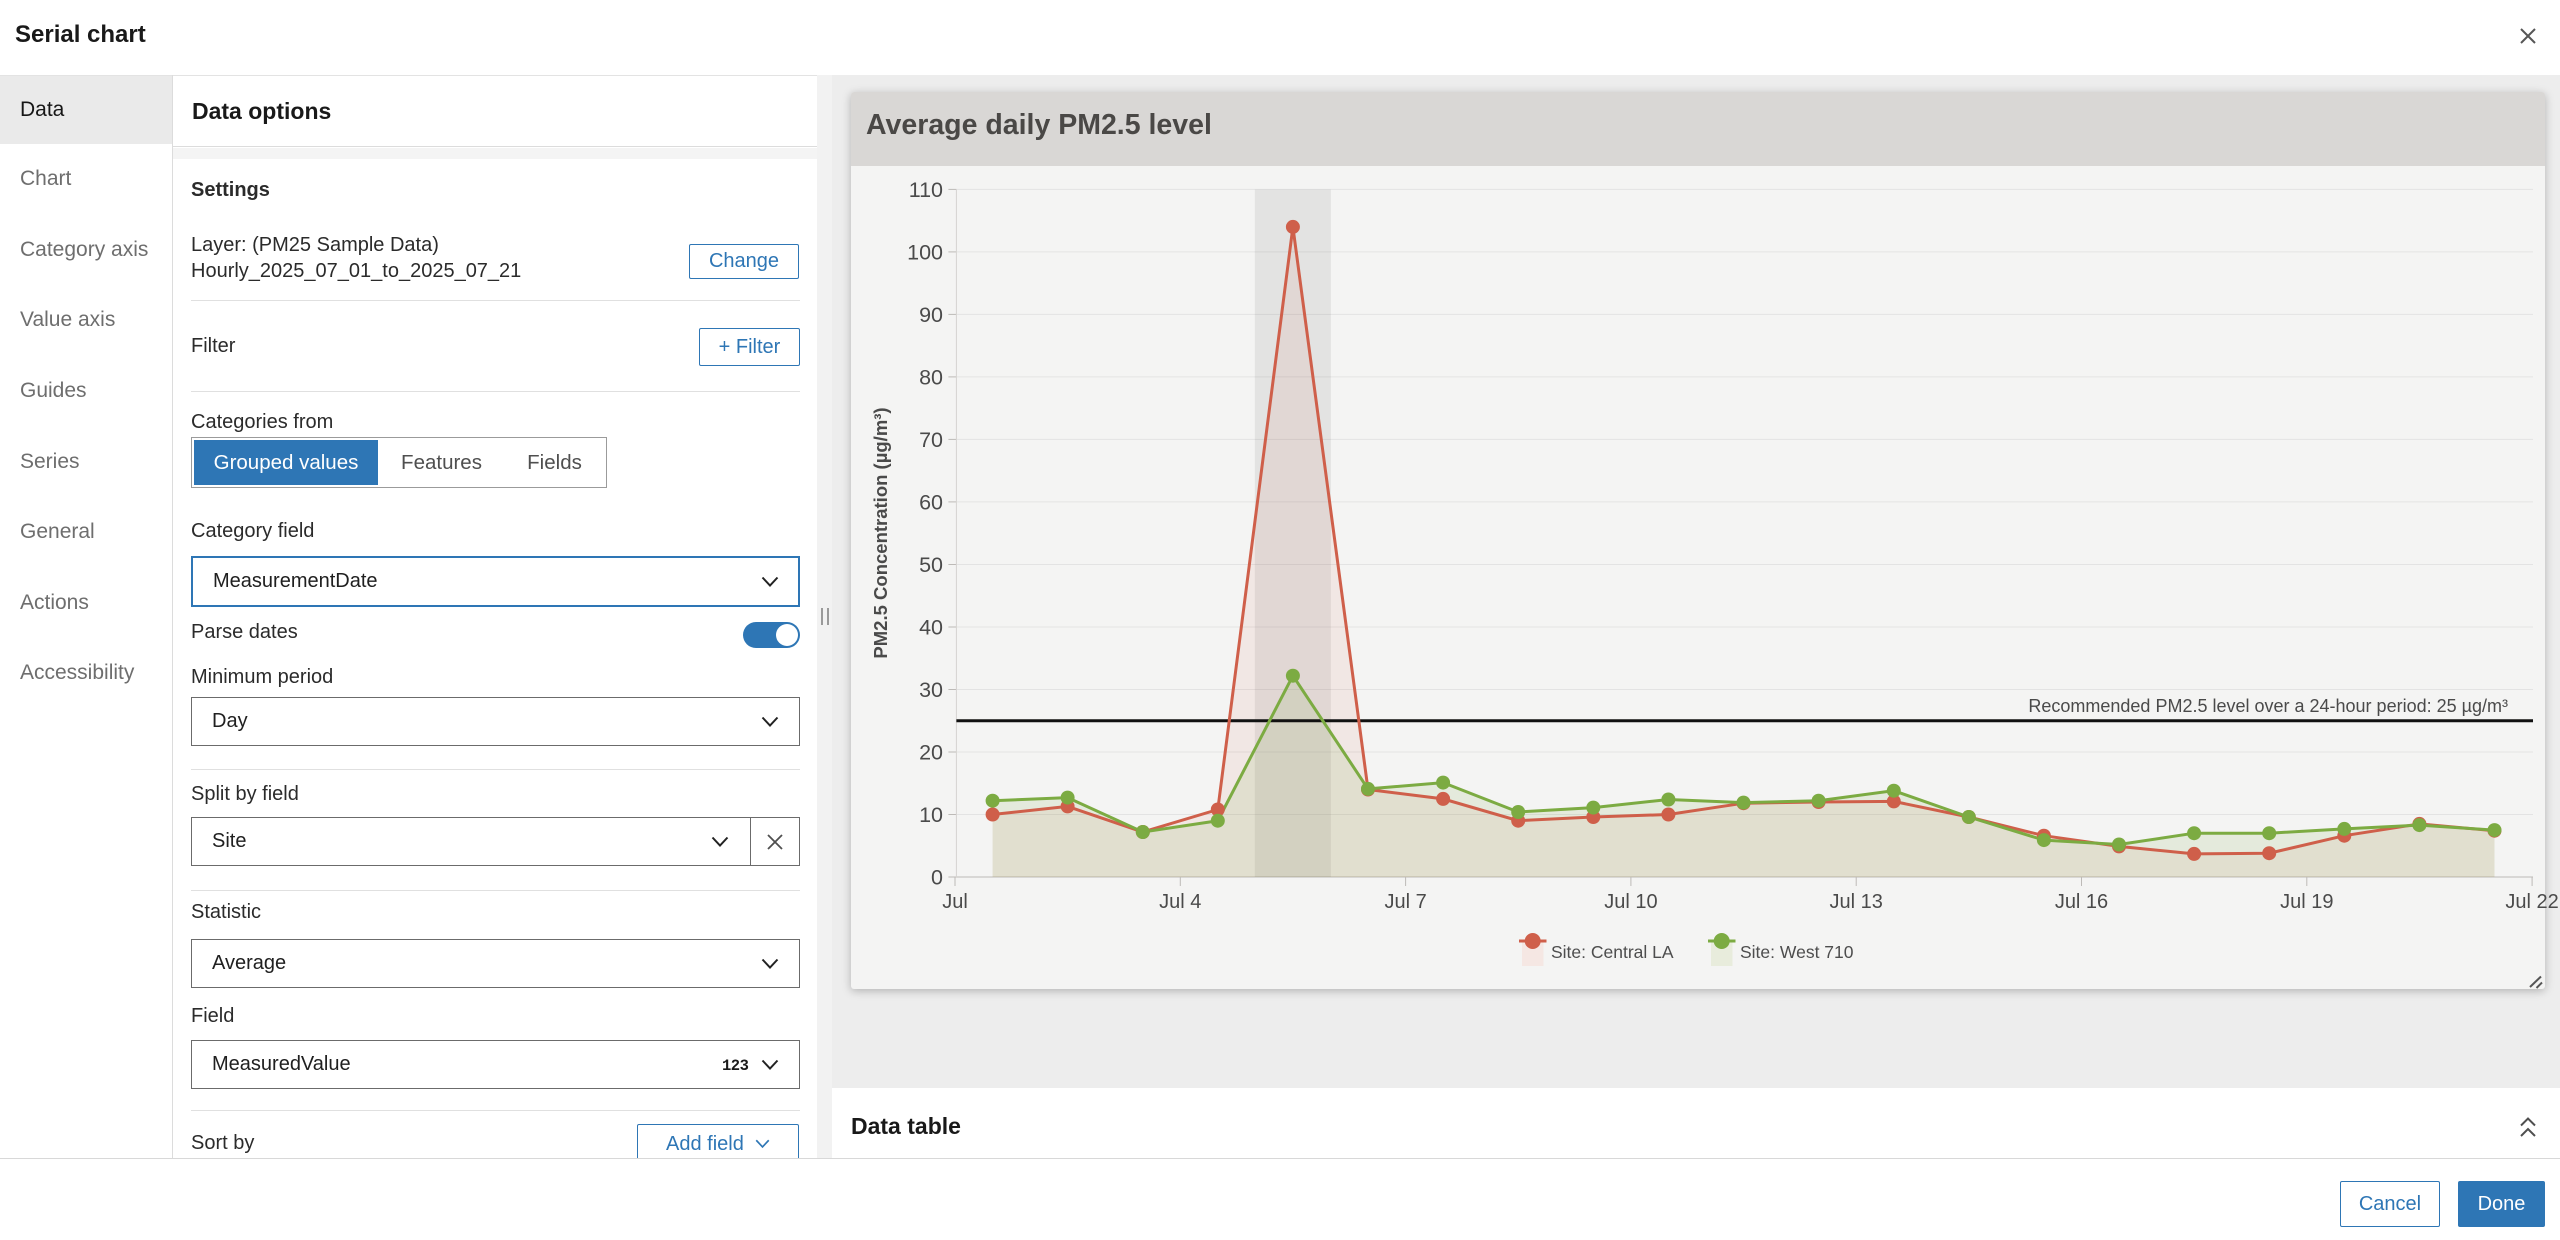 The width and height of the screenshot is (2560, 1240). Describe the element at coordinates (931, 690) in the screenshot. I see `svg-text: 30` at that location.